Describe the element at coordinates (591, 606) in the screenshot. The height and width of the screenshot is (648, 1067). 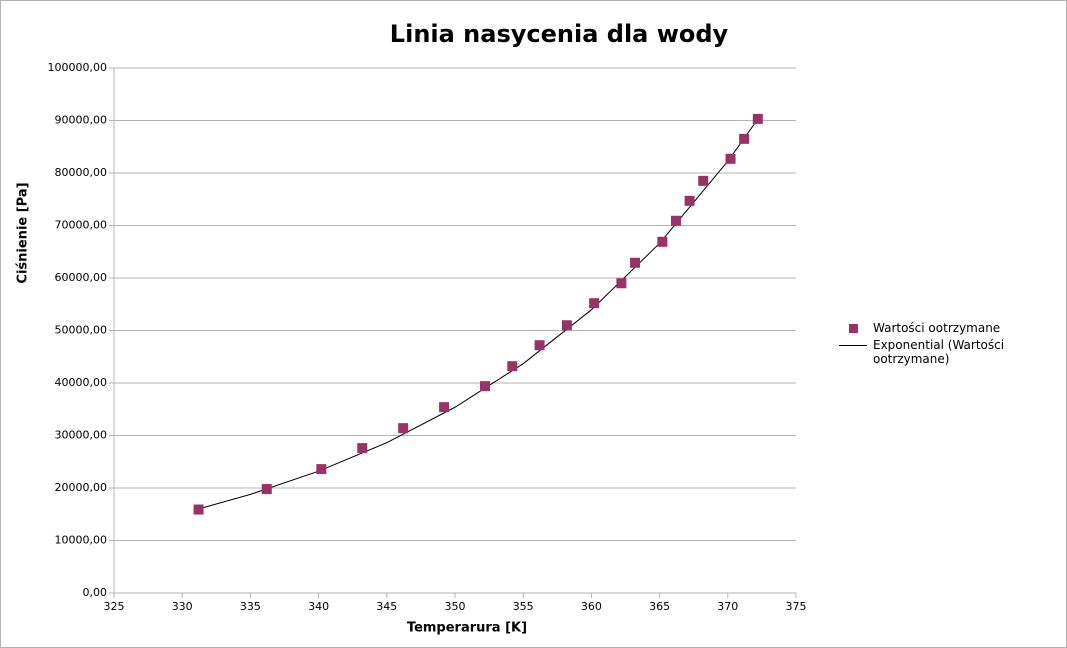
I see `x-tick-label: 360` at that location.